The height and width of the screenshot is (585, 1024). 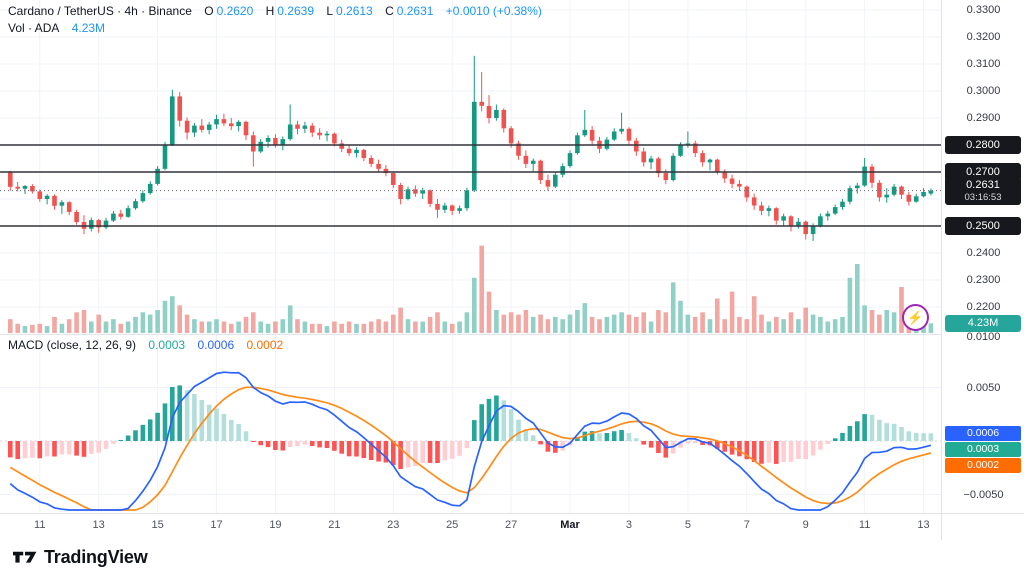 I want to click on tradingview-logo: TradingView, so click(x=80, y=557).